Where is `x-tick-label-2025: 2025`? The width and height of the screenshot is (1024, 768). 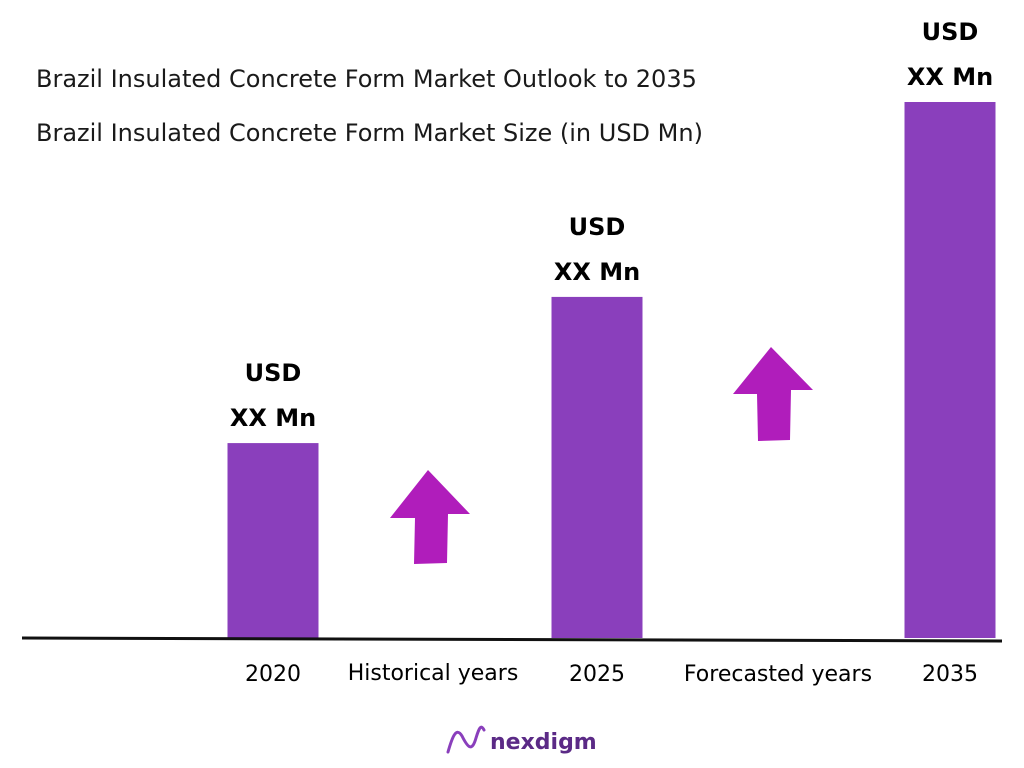
x-tick-label-2025: 2025 is located at coordinates (597, 674).